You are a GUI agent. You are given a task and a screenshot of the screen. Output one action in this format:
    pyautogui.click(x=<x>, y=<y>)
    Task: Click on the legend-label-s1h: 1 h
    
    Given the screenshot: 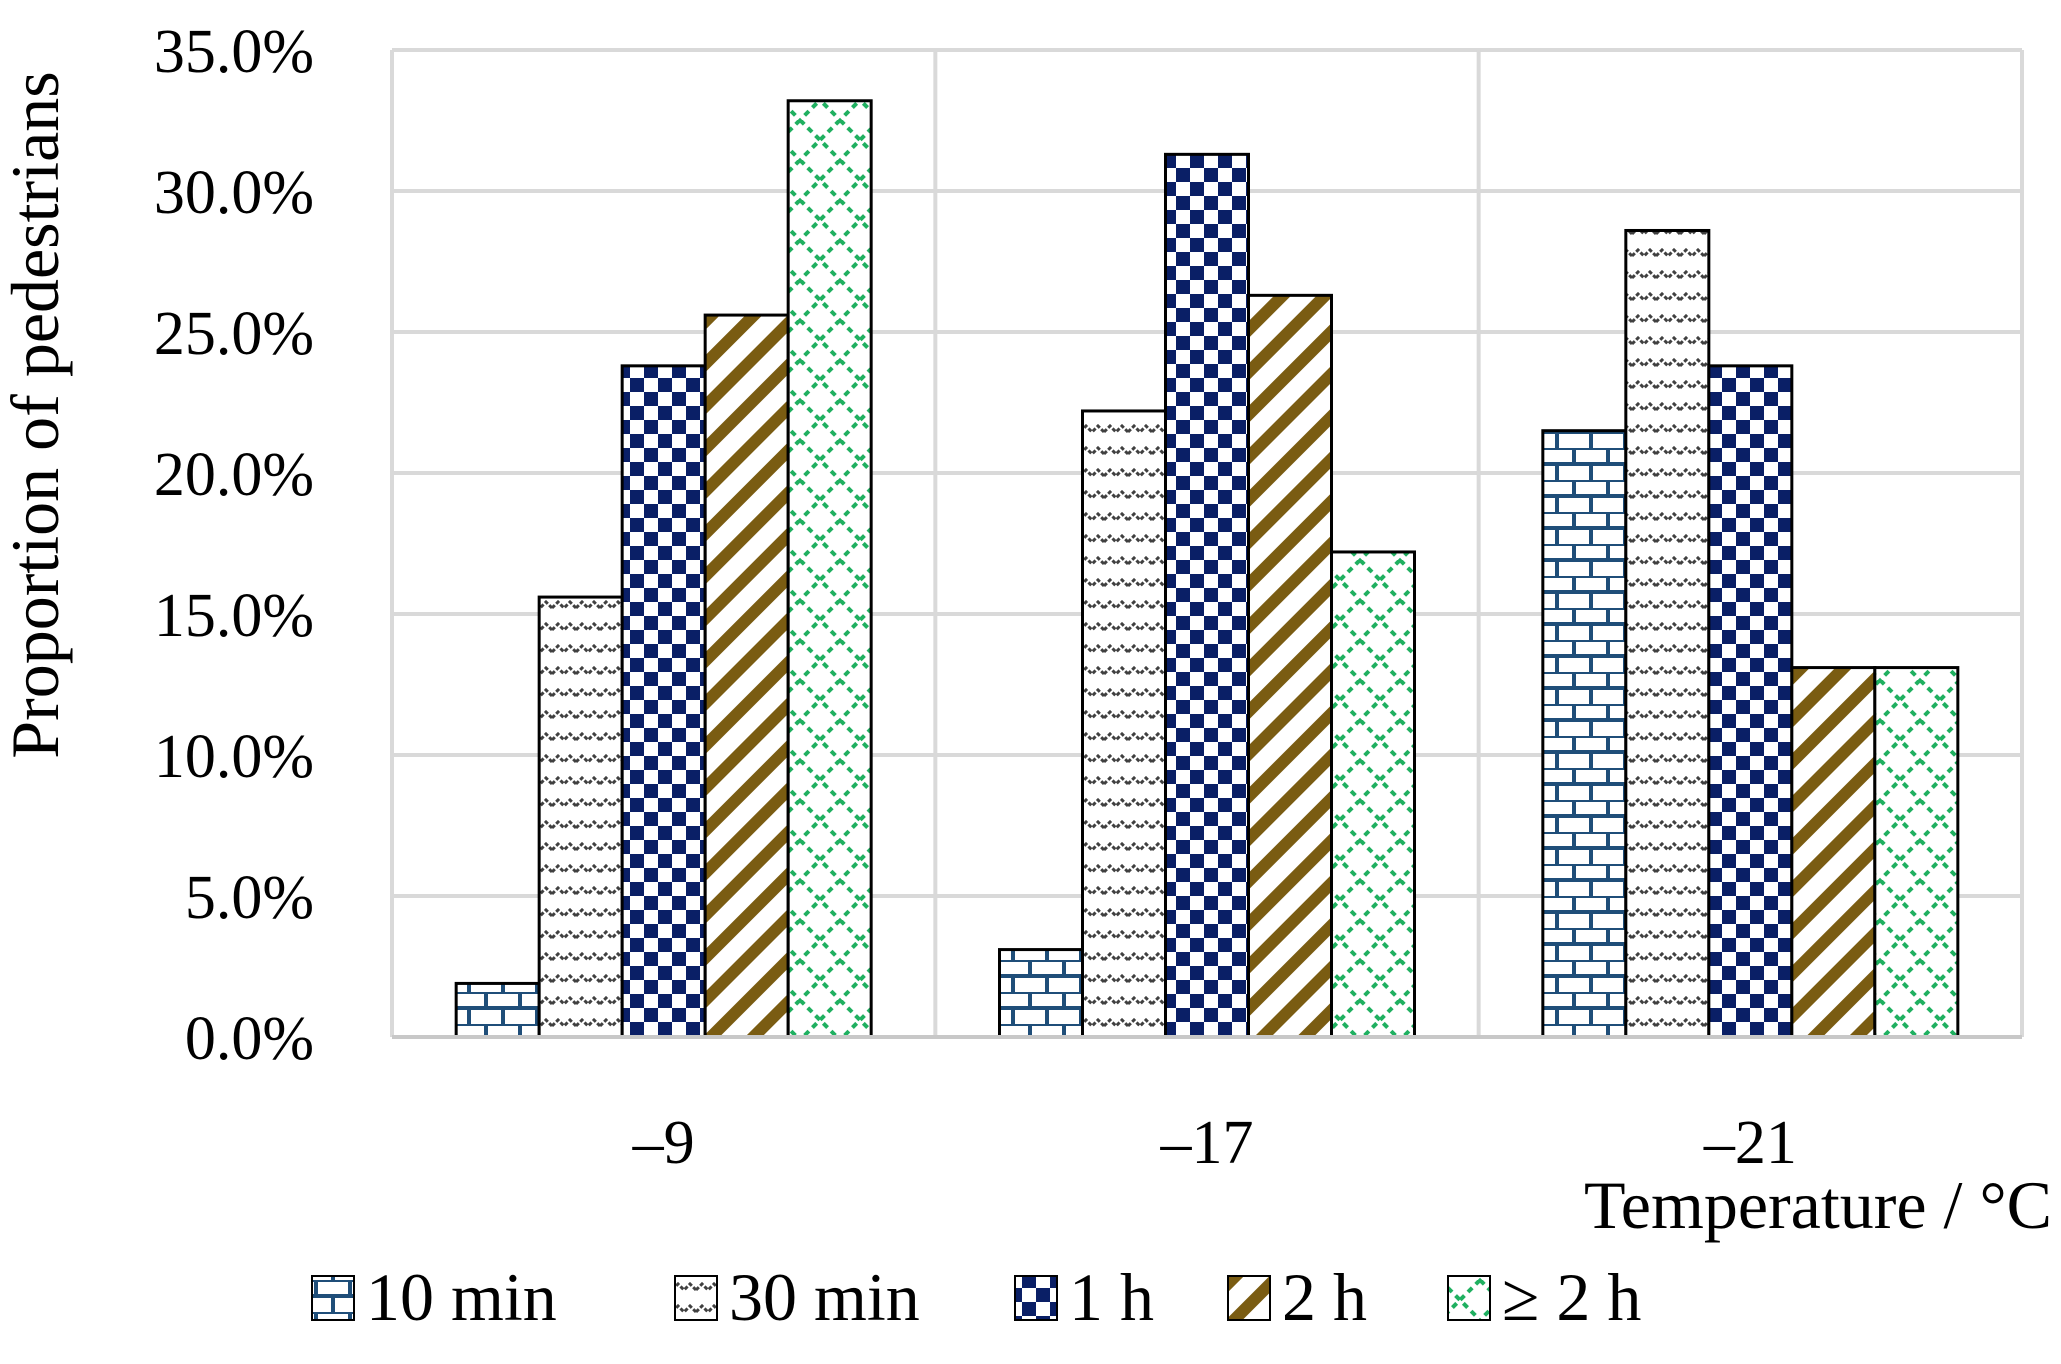 What is the action you would take?
    pyautogui.click(x=1111, y=1297)
    